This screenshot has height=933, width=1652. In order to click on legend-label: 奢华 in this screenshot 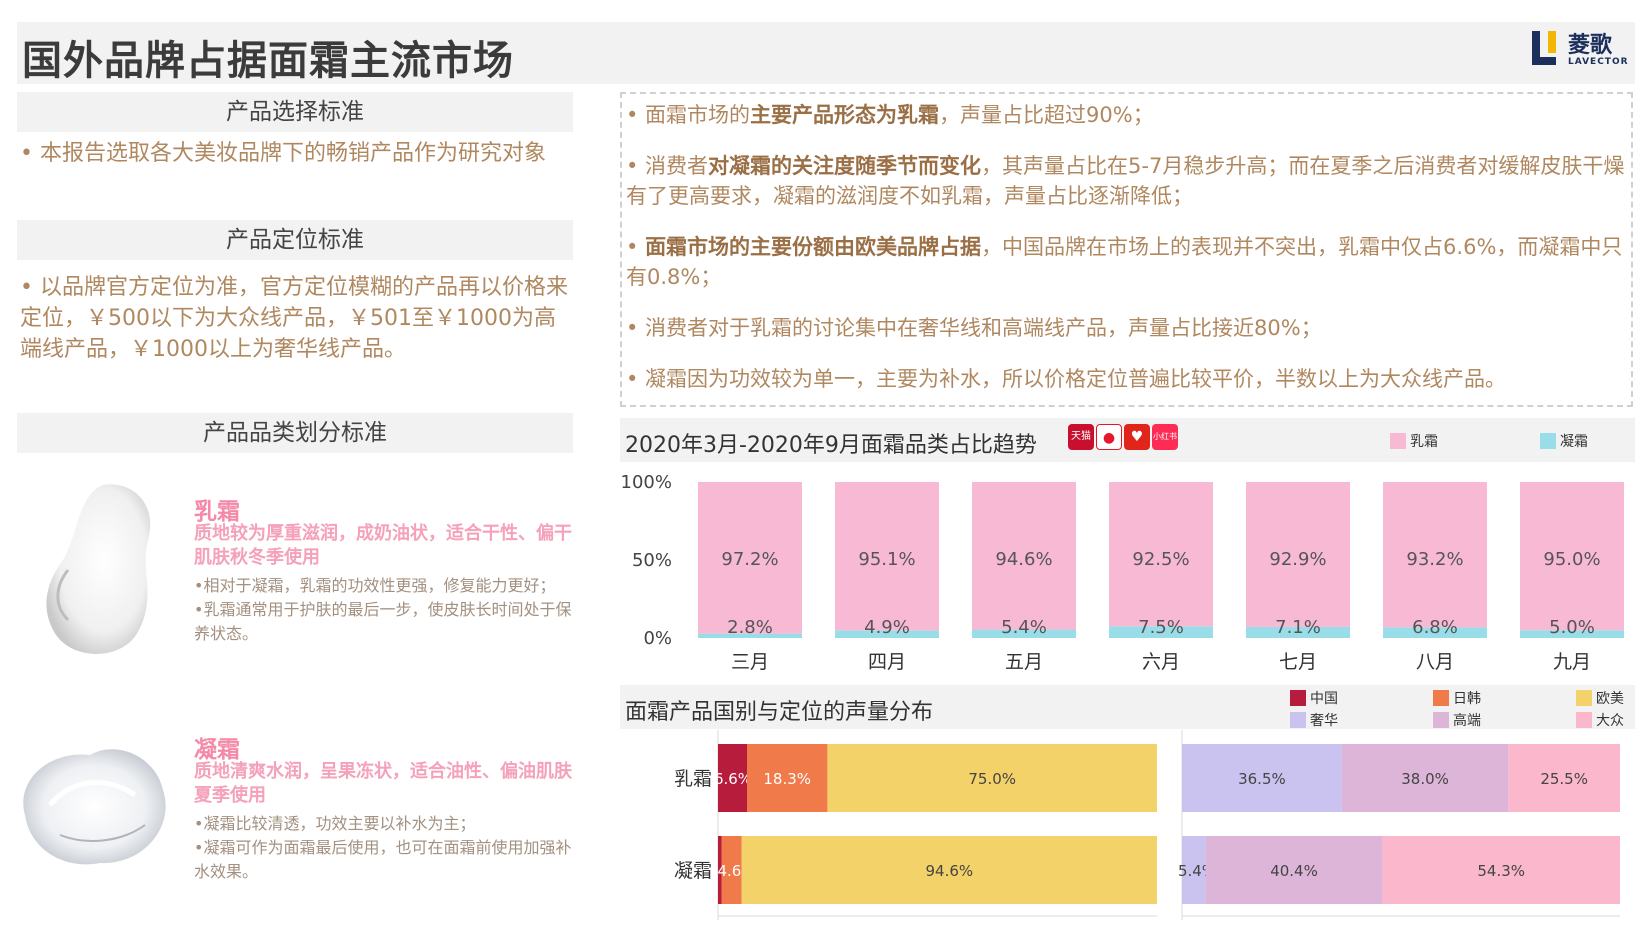, I will do `click(1324, 721)`.